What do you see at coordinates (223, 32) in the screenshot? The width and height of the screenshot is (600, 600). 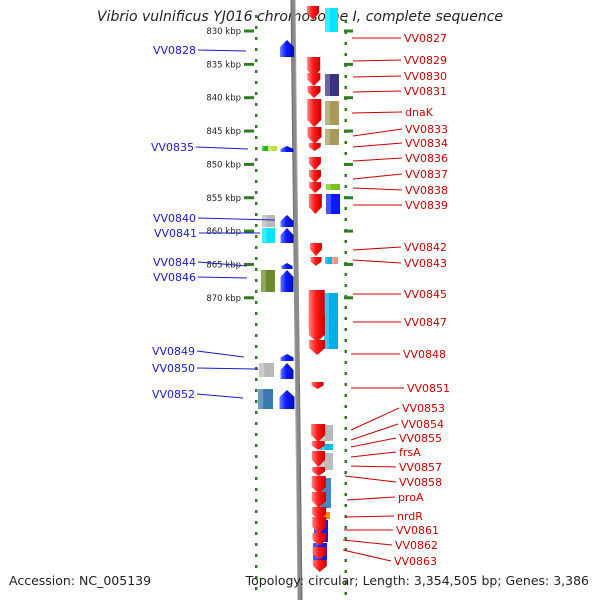 I see `position-label: 830 kbp` at bounding box center [223, 32].